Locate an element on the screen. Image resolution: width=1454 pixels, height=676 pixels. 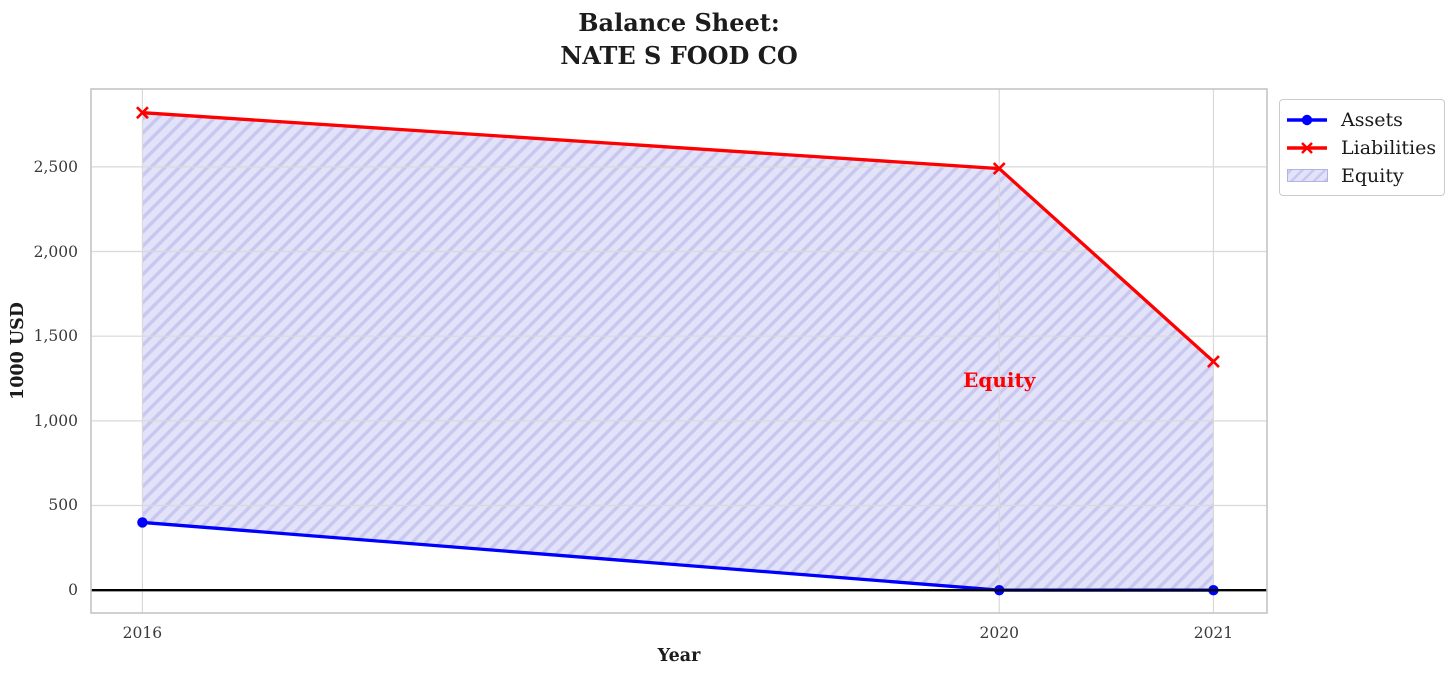
legend-label-assets: Assets is located at coordinates (1372, 119).